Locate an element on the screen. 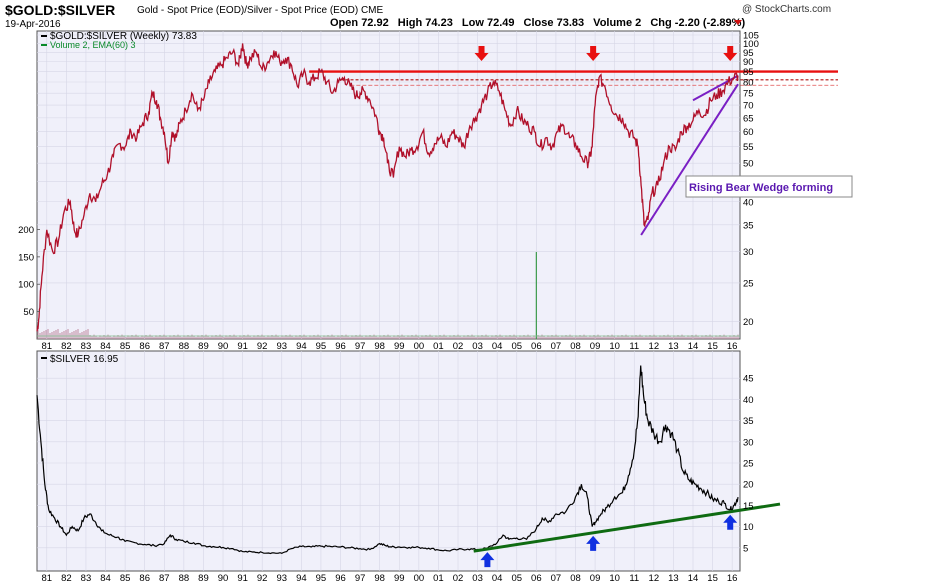 This screenshot has height=586, width=930. silver-ytick-6: 15 is located at coordinates (748, 506).